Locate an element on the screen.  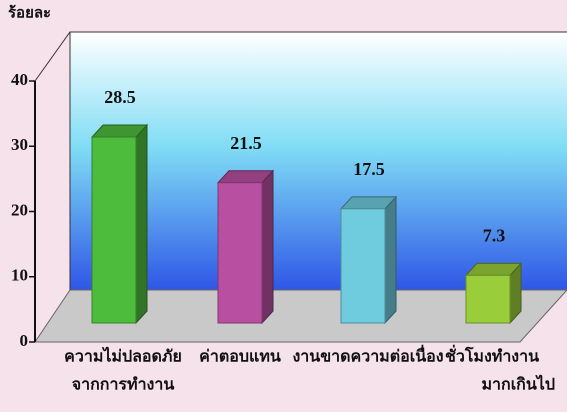
y-tick-label: 20 is located at coordinates (19, 209).